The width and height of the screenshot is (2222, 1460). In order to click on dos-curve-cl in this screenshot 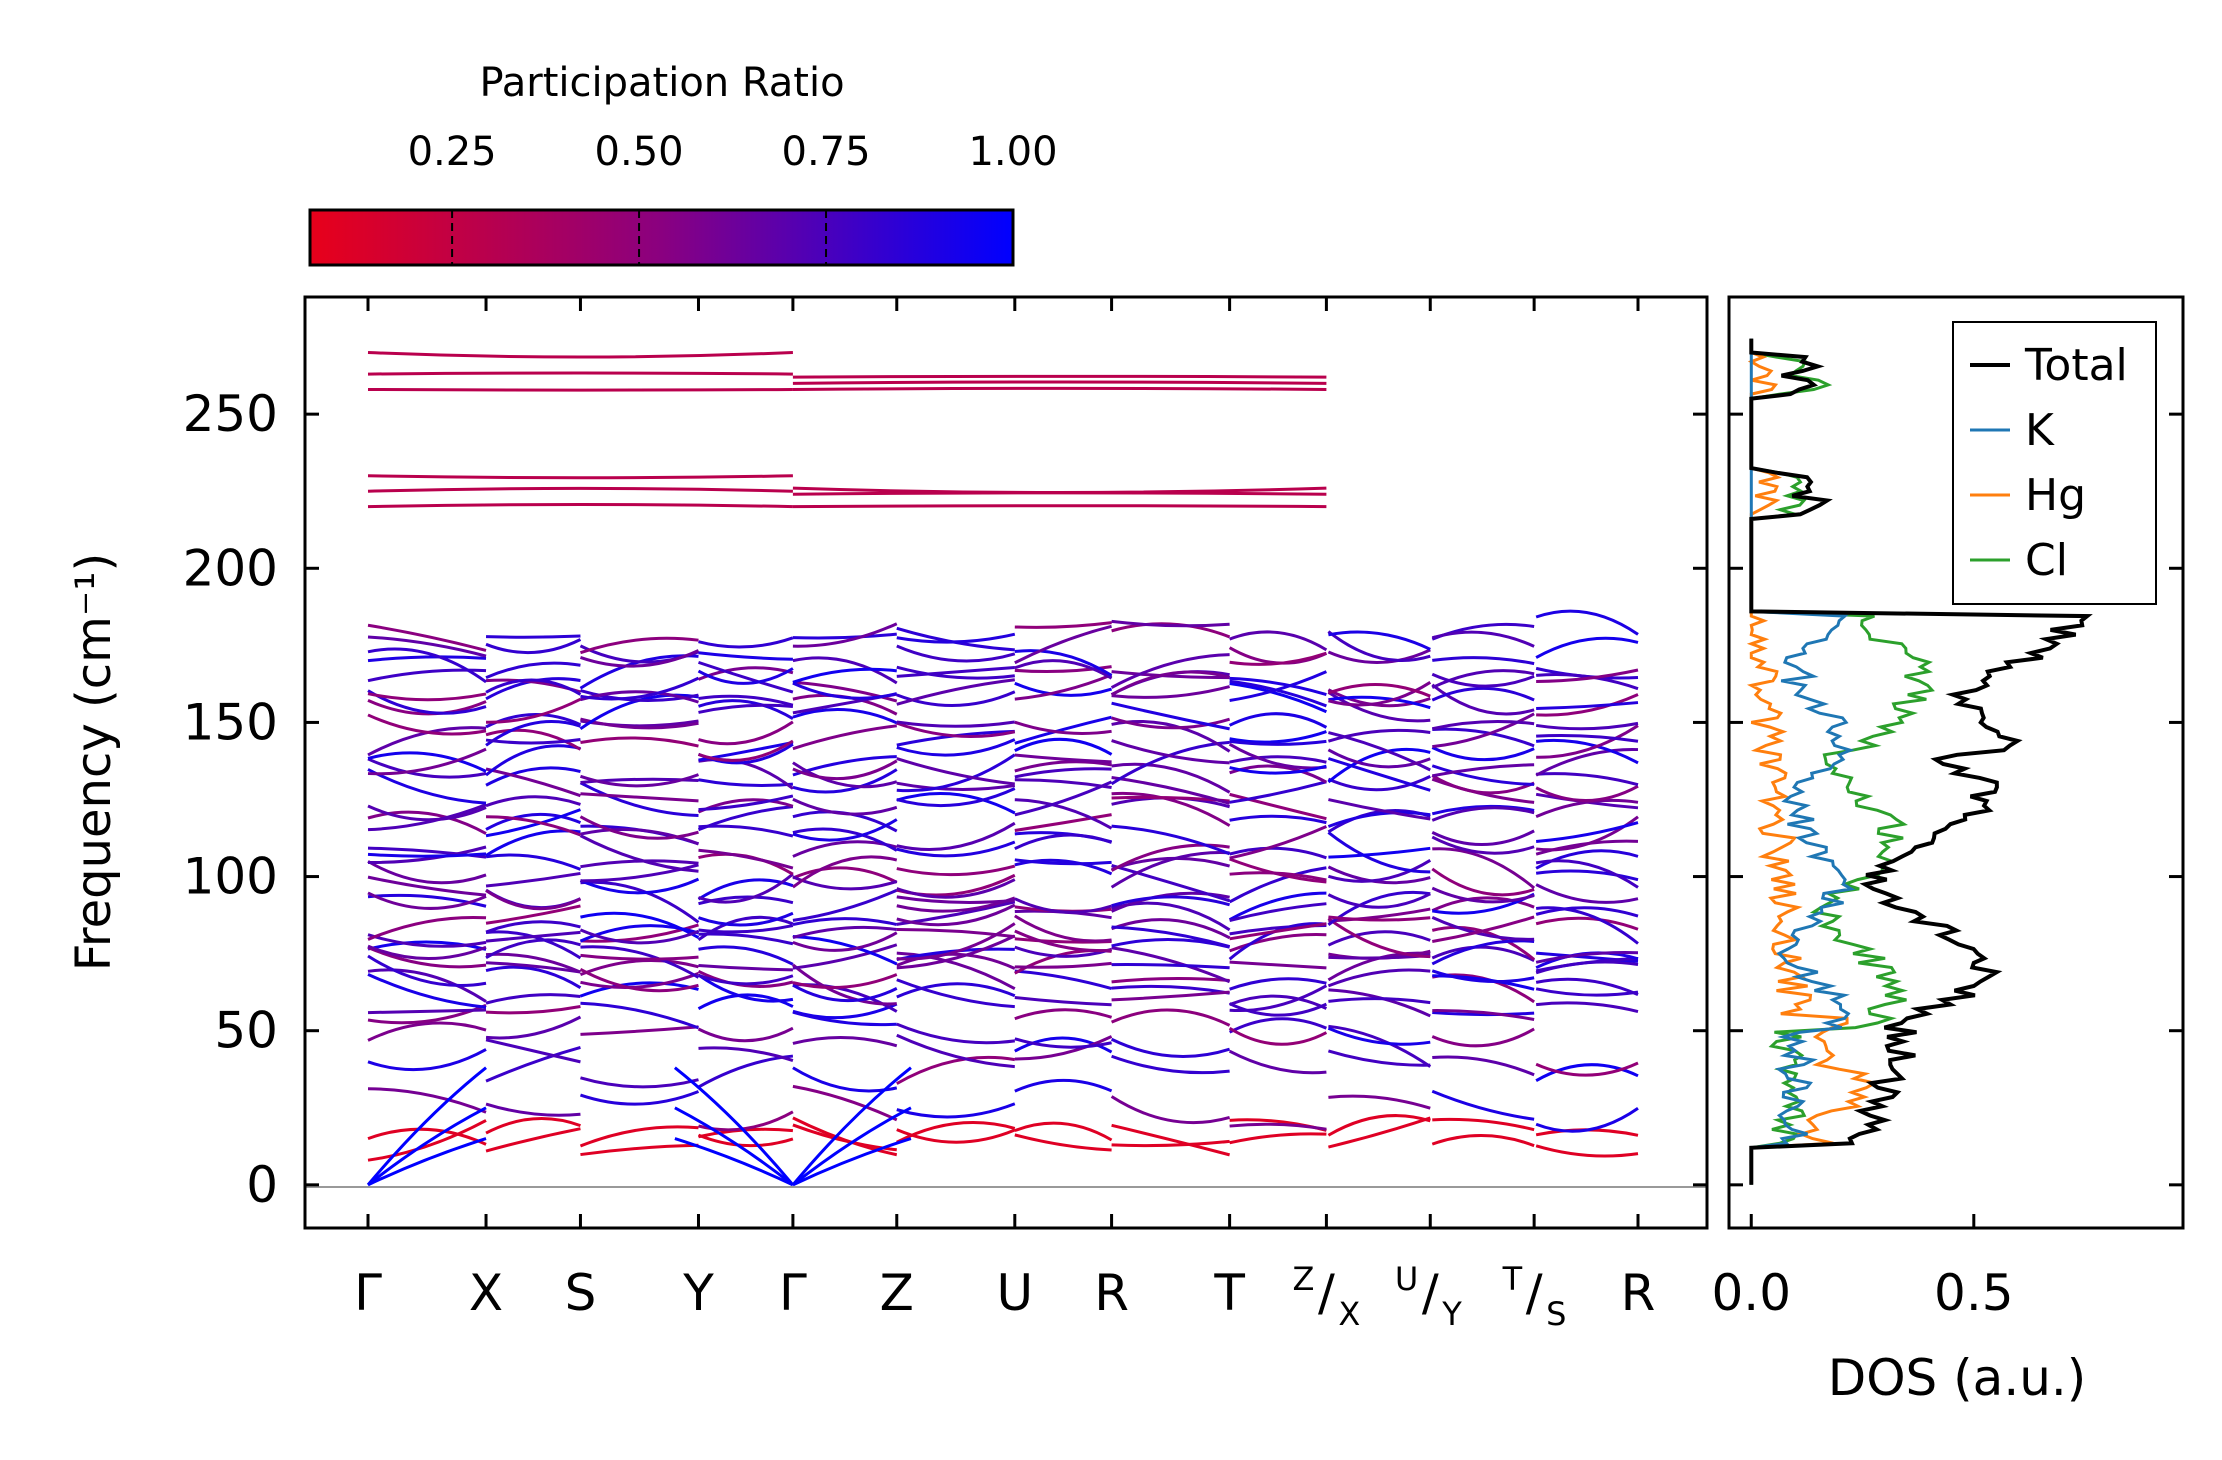, I will do `click(1842, 761)`.